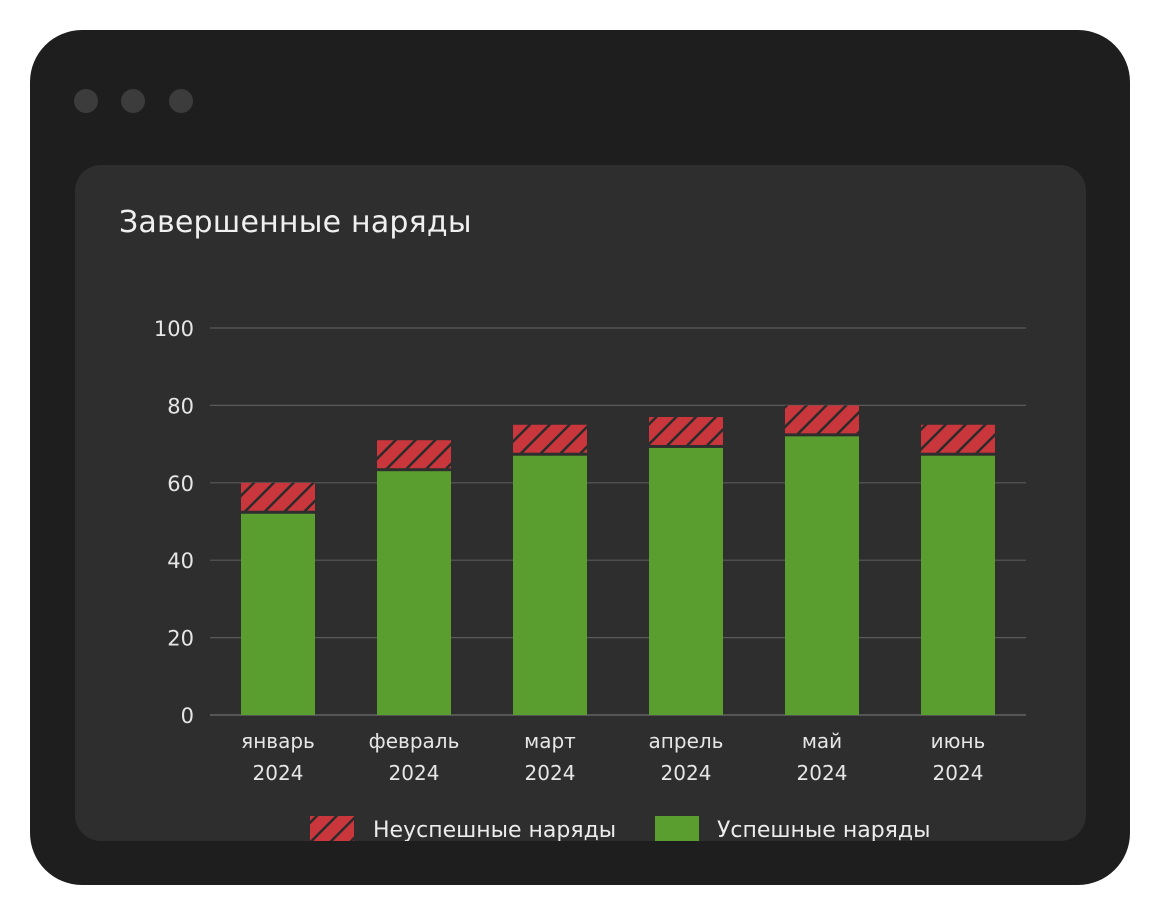 The width and height of the screenshot is (1160, 915). What do you see at coordinates (180, 639) in the screenshot?
I see `y-tick-label: 20` at bounding box center [180, 639].